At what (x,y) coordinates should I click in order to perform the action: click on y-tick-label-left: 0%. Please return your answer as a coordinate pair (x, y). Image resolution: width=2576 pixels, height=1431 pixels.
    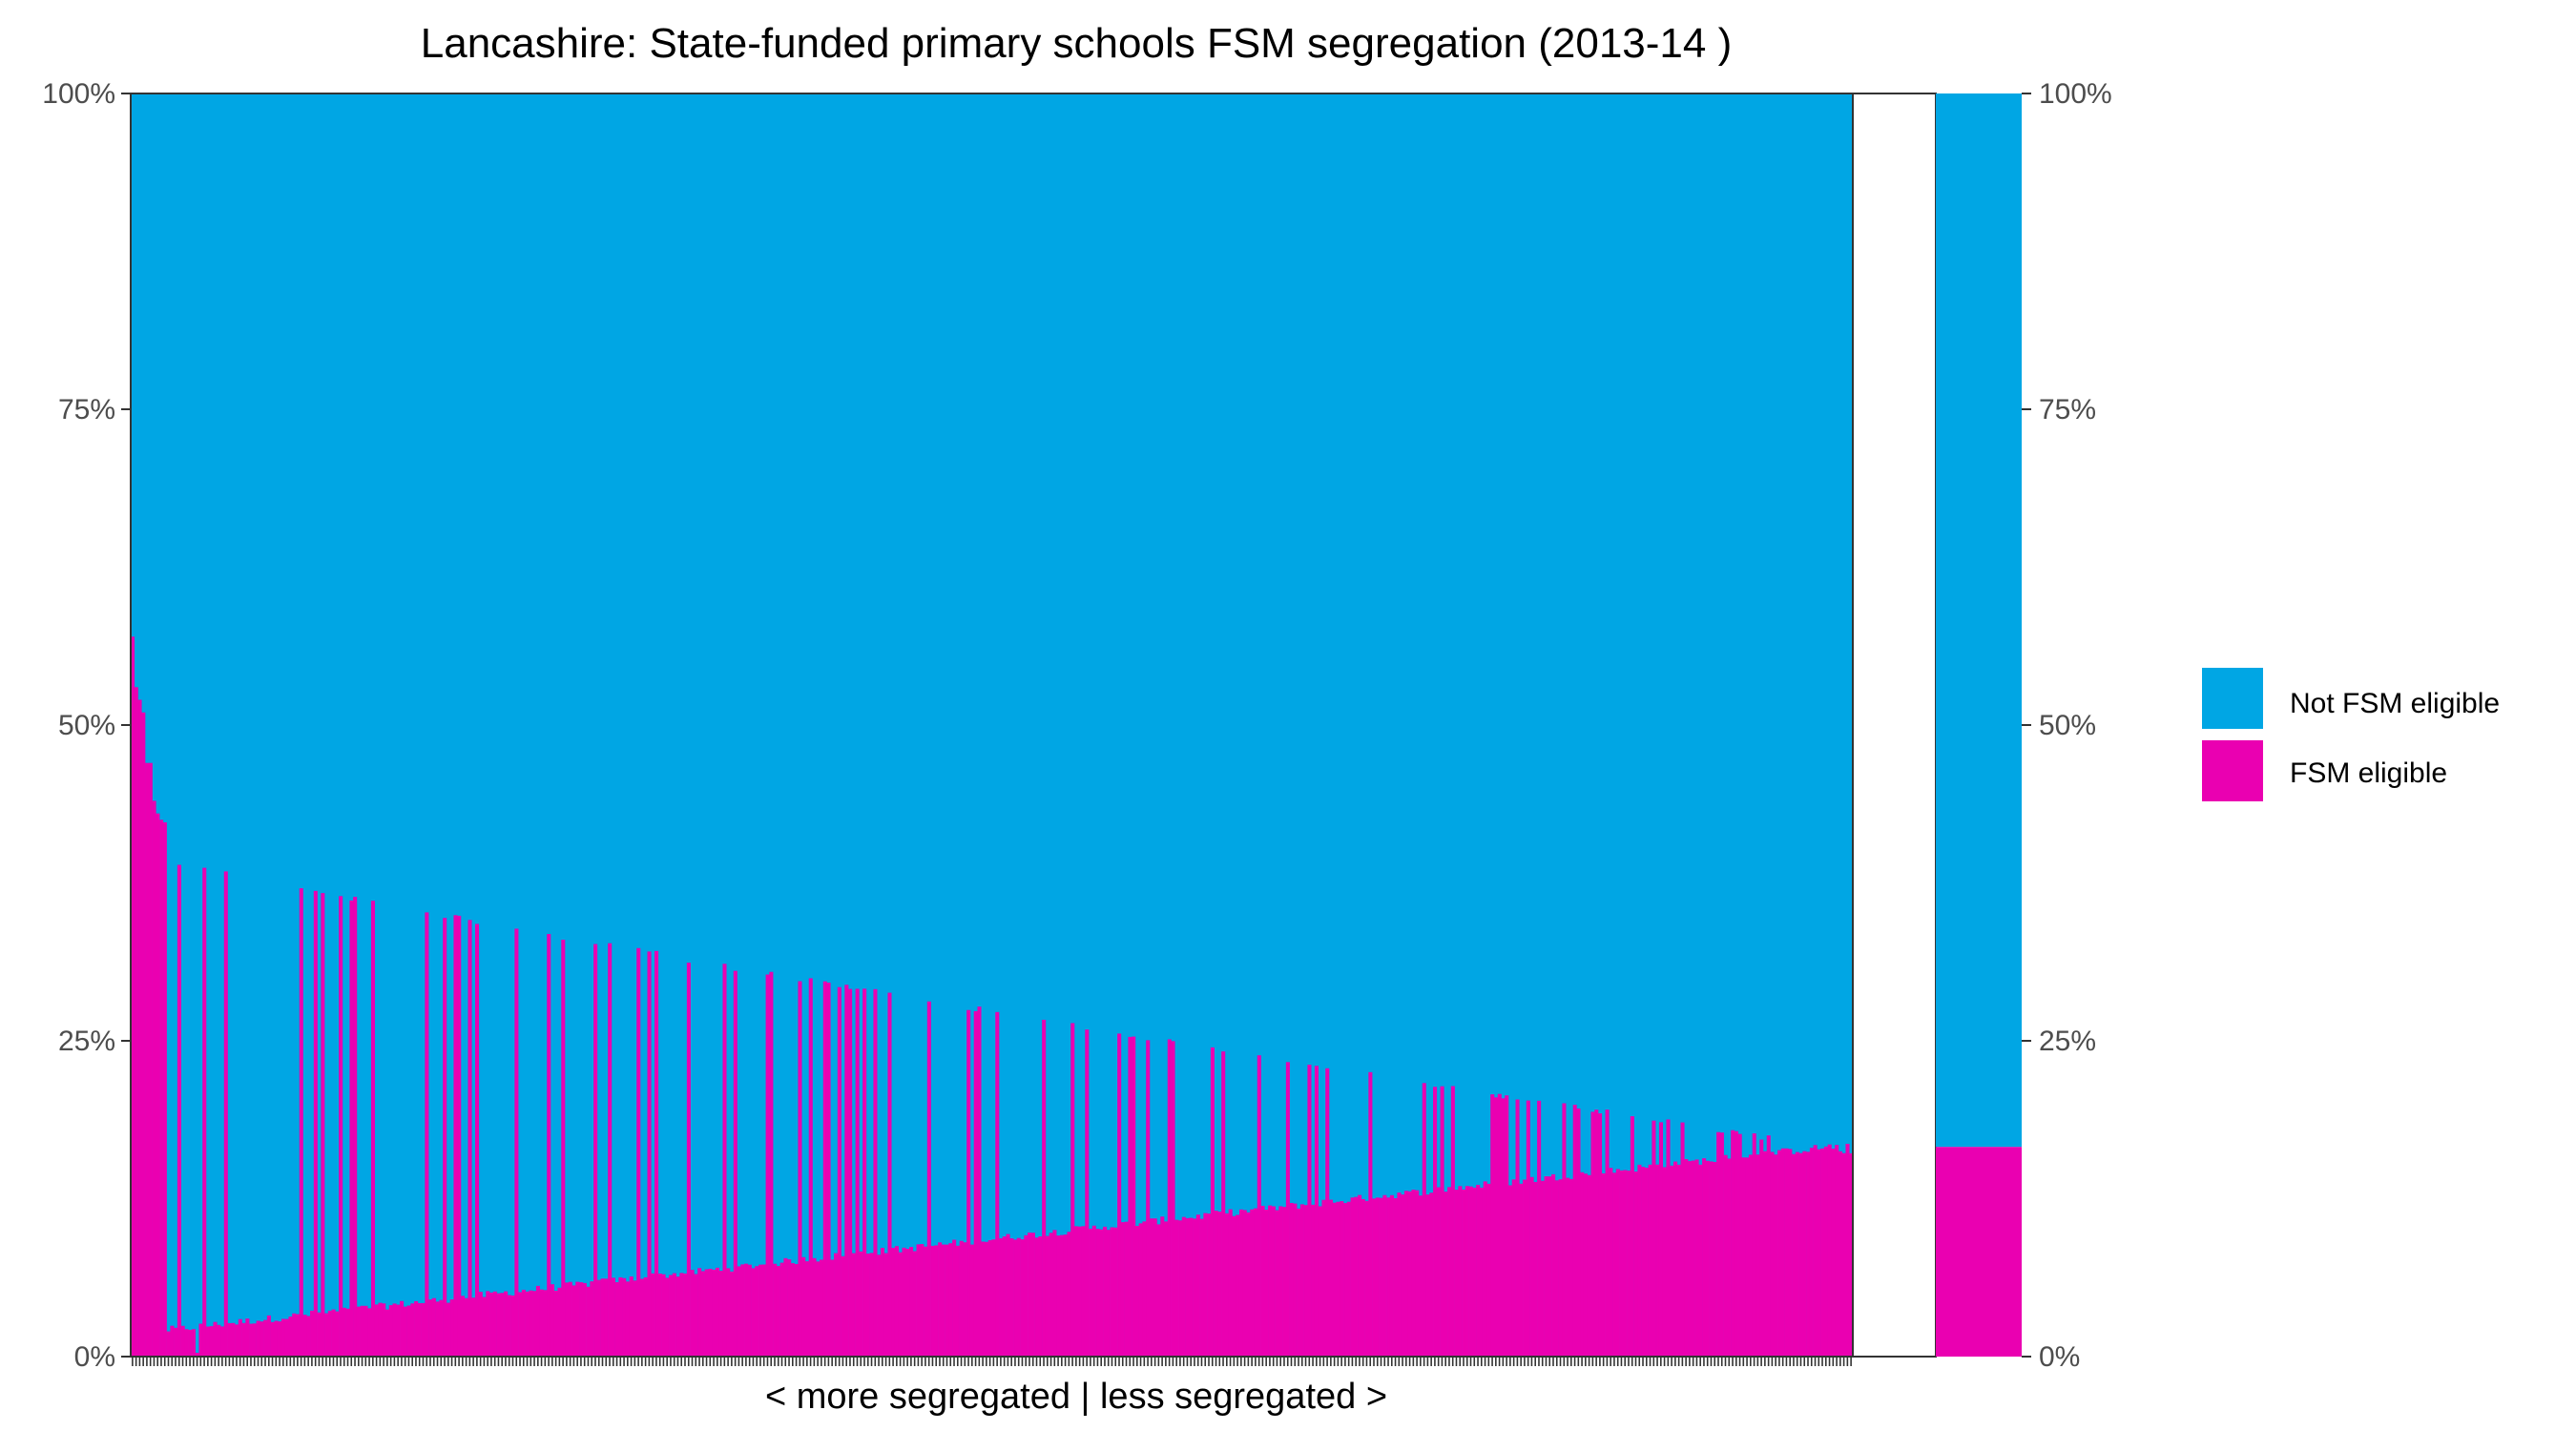
    Looking at the image, I should click on (94, 1357).